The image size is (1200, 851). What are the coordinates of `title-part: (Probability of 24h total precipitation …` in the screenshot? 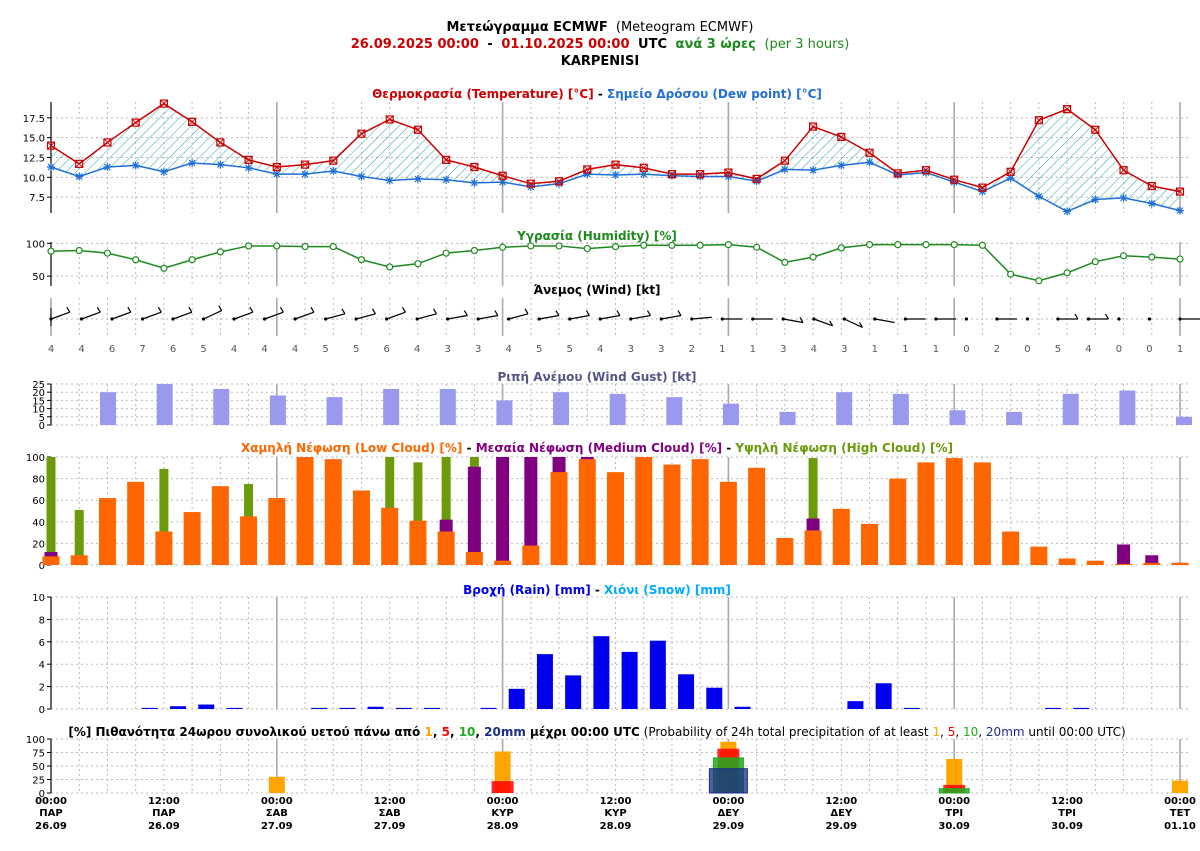 It's located at (786, 732).